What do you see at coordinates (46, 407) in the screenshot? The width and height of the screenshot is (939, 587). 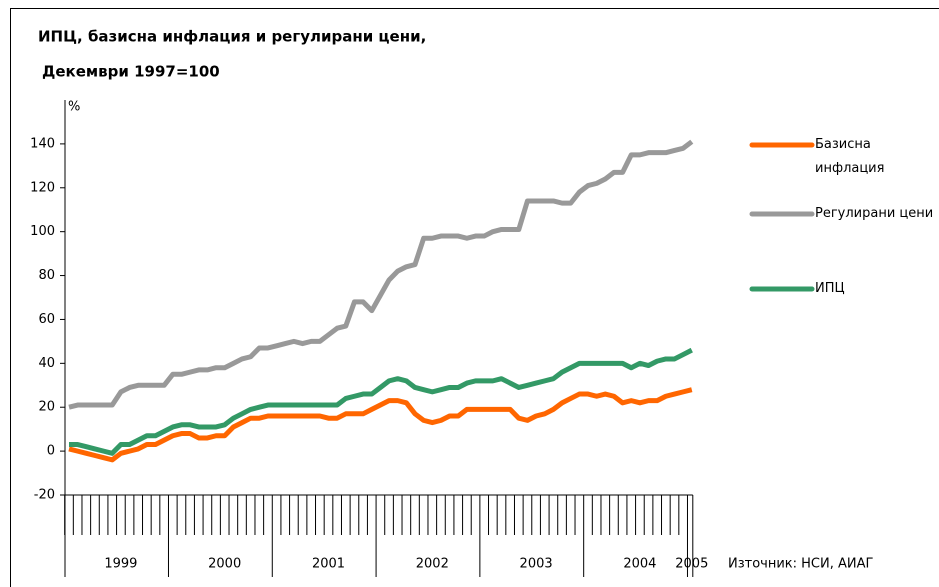 I see `y-tick-label: 20` at bounding box center [46, 407].